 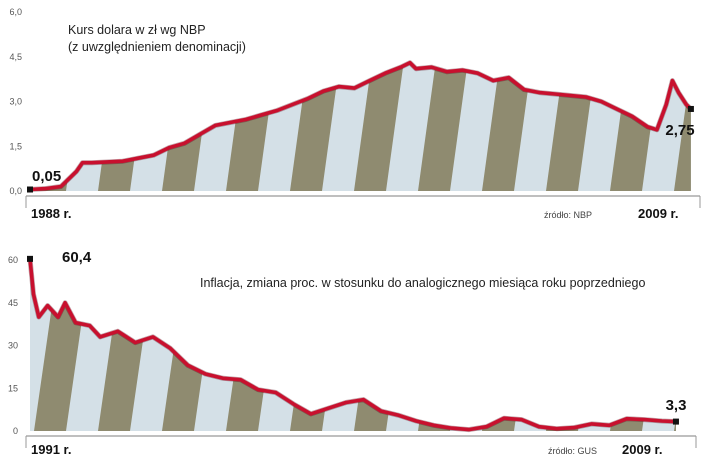 I want to click on y-tick-label: 6,0, so click(x=15, y=12).